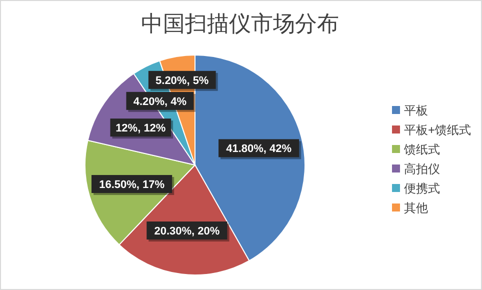 The width and height of the screenshot is (482, 290). Describe the element at coordinates (416, 208) in the screenshot. I see `legend-label: 其他` at that location.